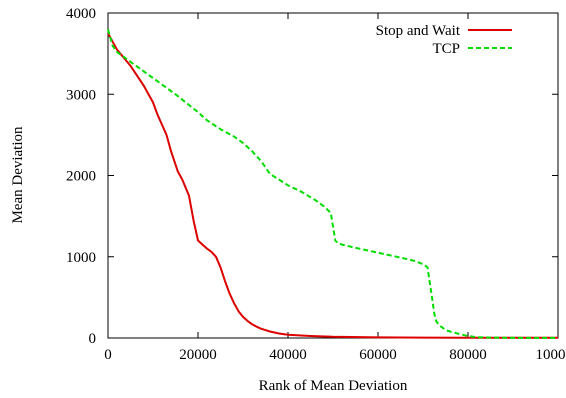 Image resolution: width=566 pixels, height=398 pixels. Describe the element at coordinates (333, 386) in the screenshot. I see `x-axis-label: Rank of Mean Deviation` at that location.